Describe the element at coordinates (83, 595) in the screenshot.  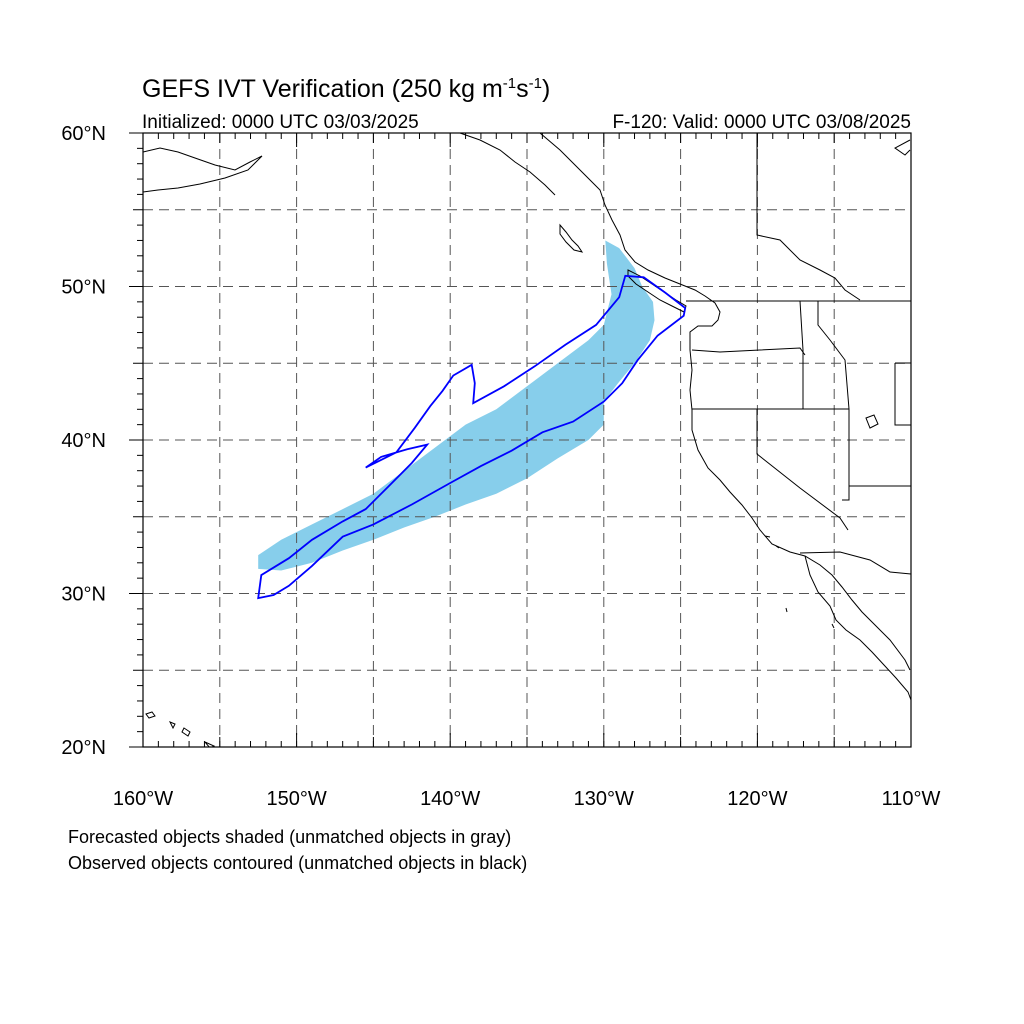
I see `latitude-label: 30°N` at that location.